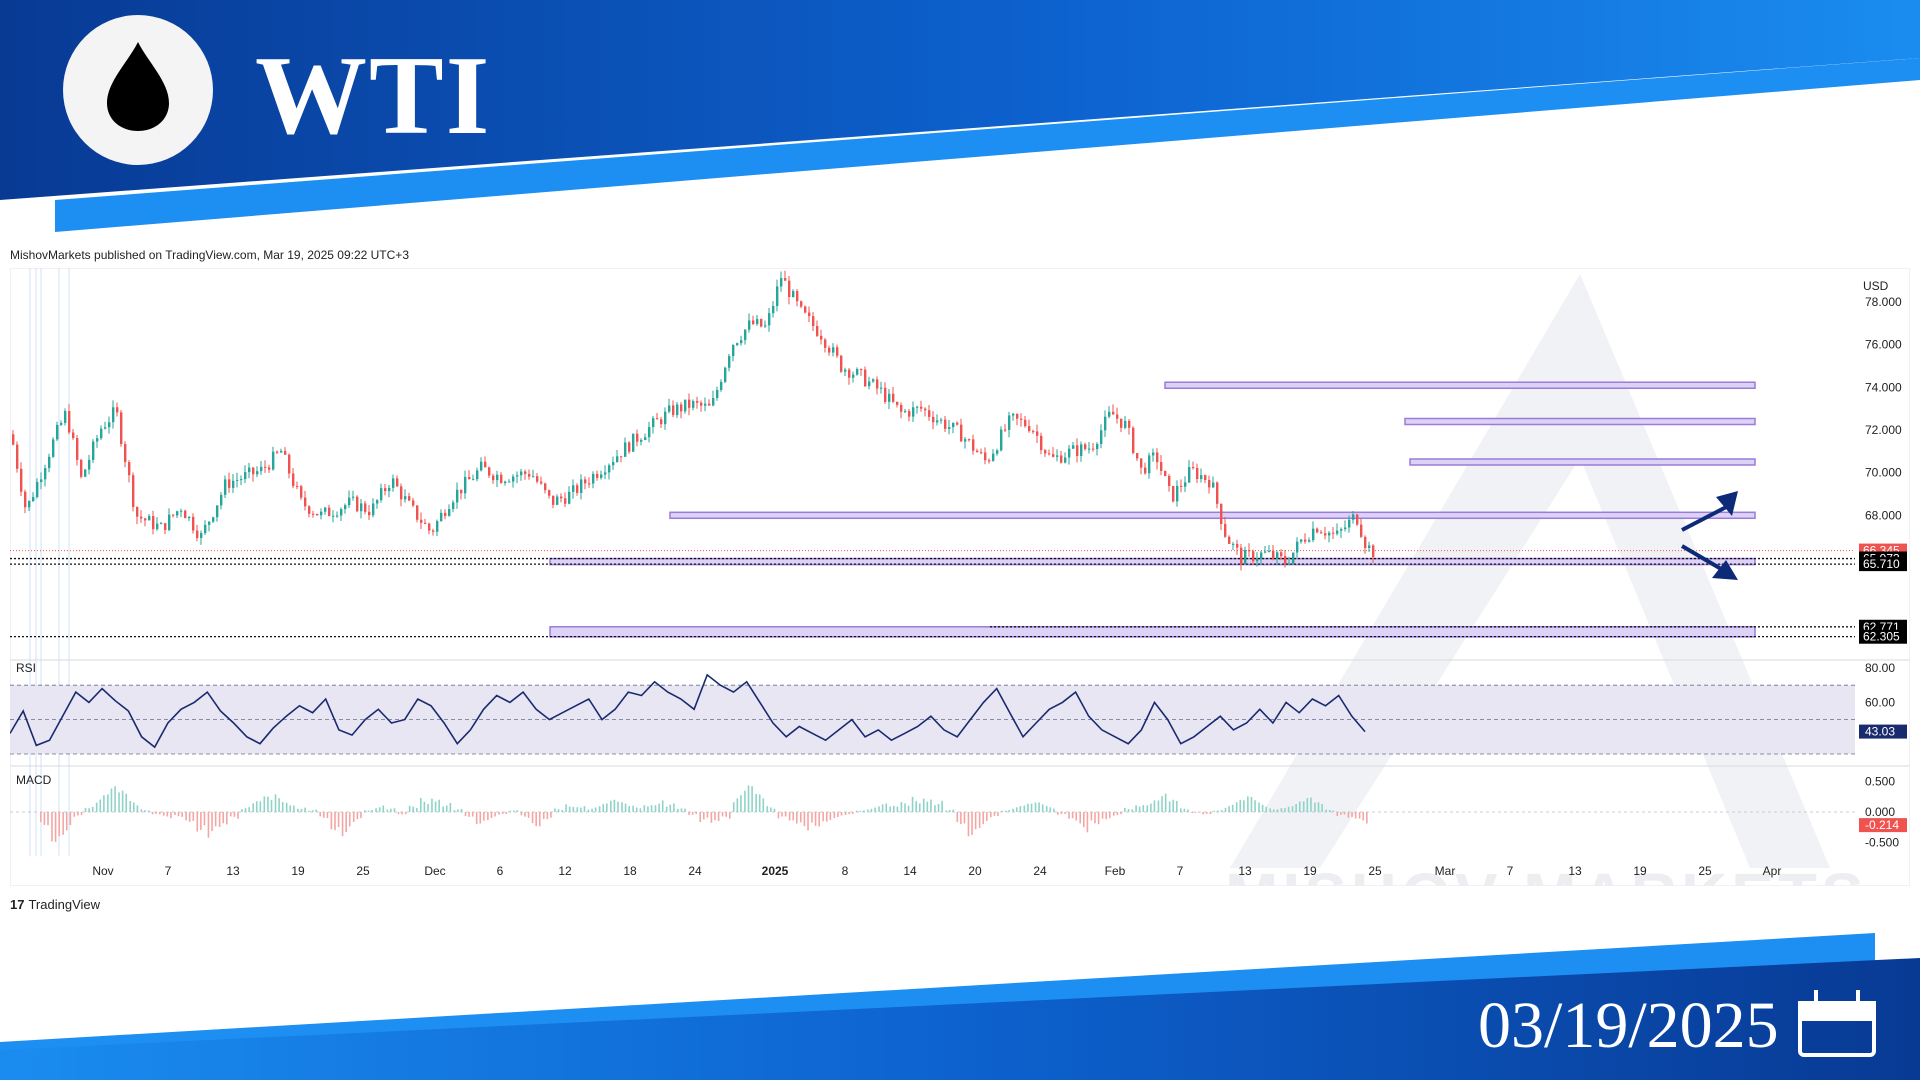 The height and width of the screenshot is (1080, 1920). Describe the element at coordinates (932, 719) in the screenshot. I see `rsi-band` at that location.